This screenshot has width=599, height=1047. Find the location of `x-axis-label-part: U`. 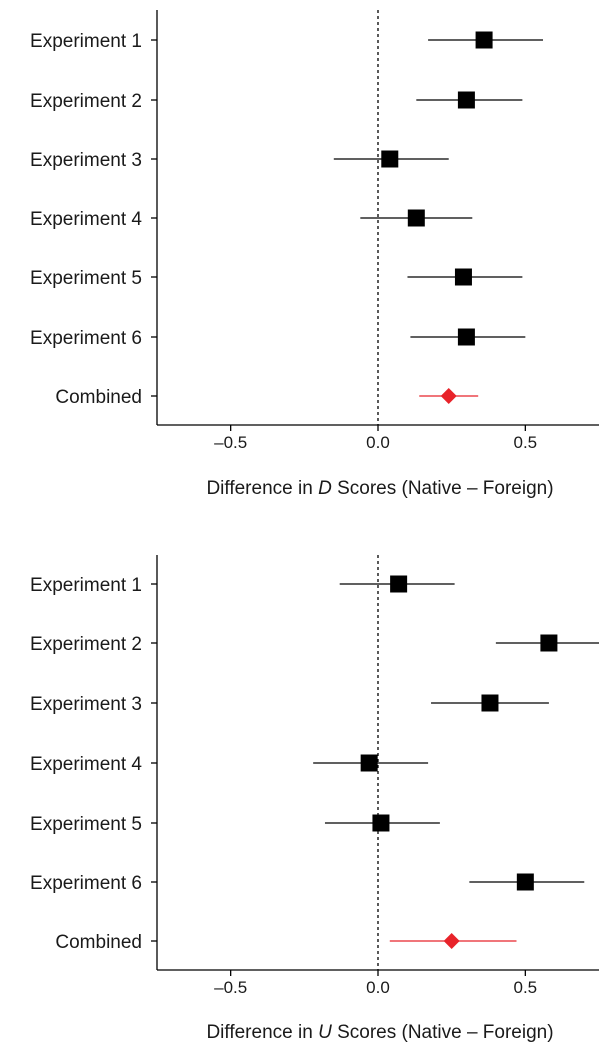

x-axis-label-part: U is located at coordinates (325, 1032).